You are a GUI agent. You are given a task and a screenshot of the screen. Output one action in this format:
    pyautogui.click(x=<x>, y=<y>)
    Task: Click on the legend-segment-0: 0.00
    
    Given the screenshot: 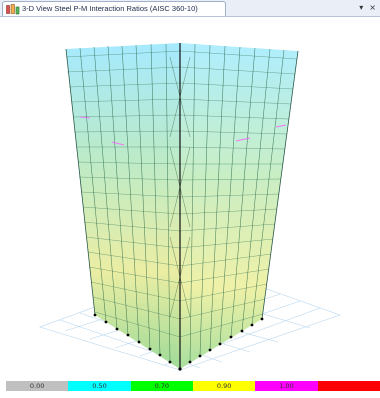 What is the action you would take?
    pyautogui.click(x=37, y=386)
    